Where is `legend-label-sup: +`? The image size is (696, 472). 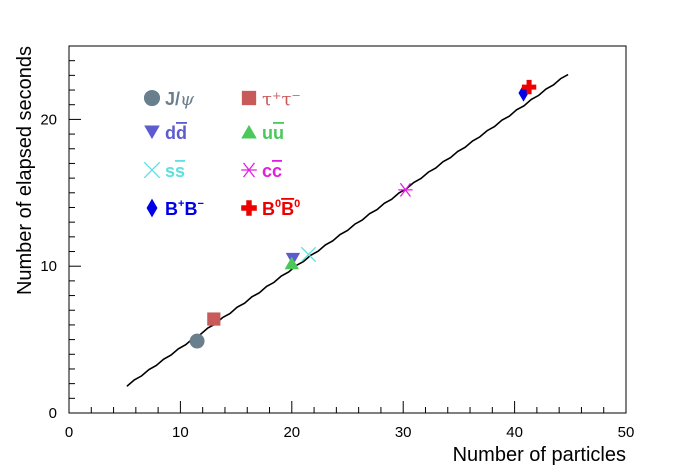
legend-label-sup: + is located at coordinates (181, 204).